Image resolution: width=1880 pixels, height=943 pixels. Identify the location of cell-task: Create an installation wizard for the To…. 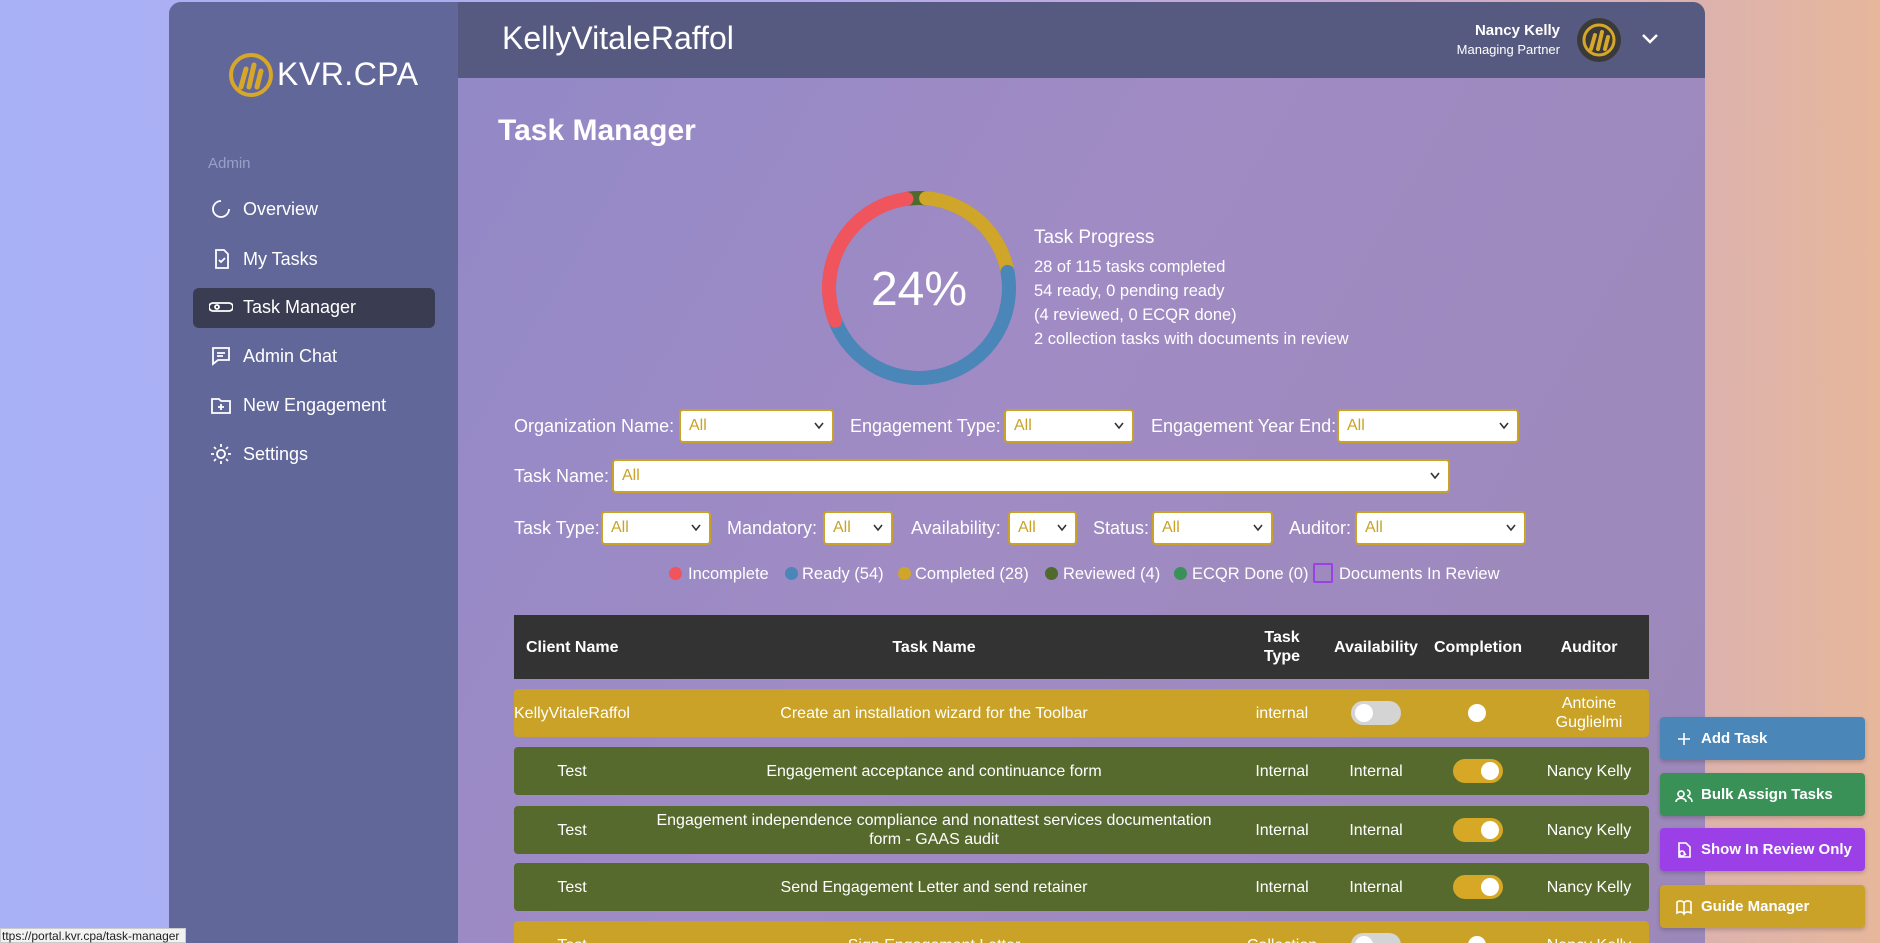
(934, 713).